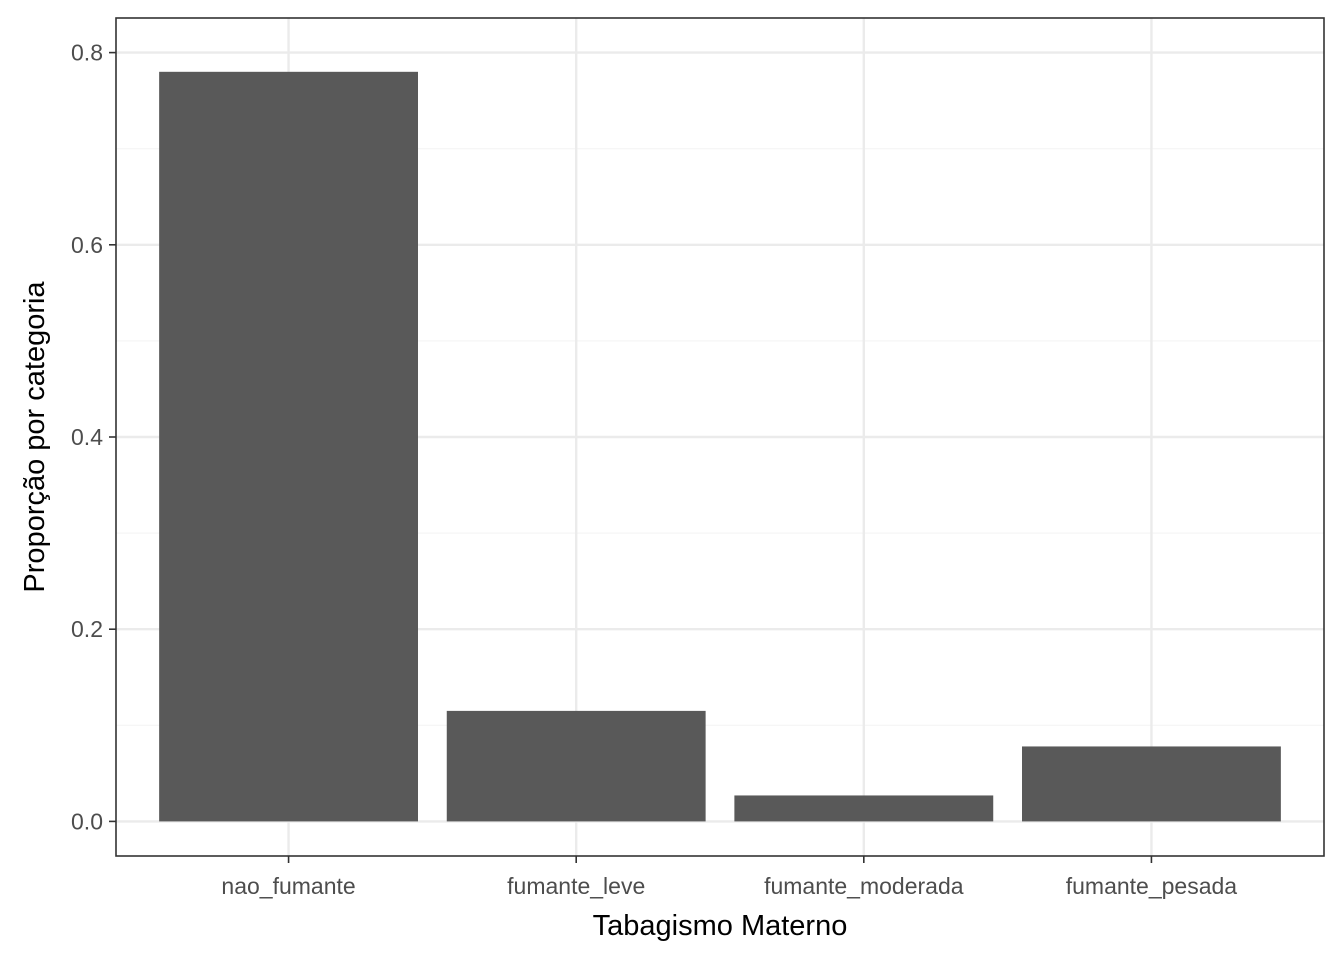 This screenshot has width=1344, height=960. Describe the element at coordinates (576, 766) in the screenshot. I see `bar-fumante-leve` at that location.